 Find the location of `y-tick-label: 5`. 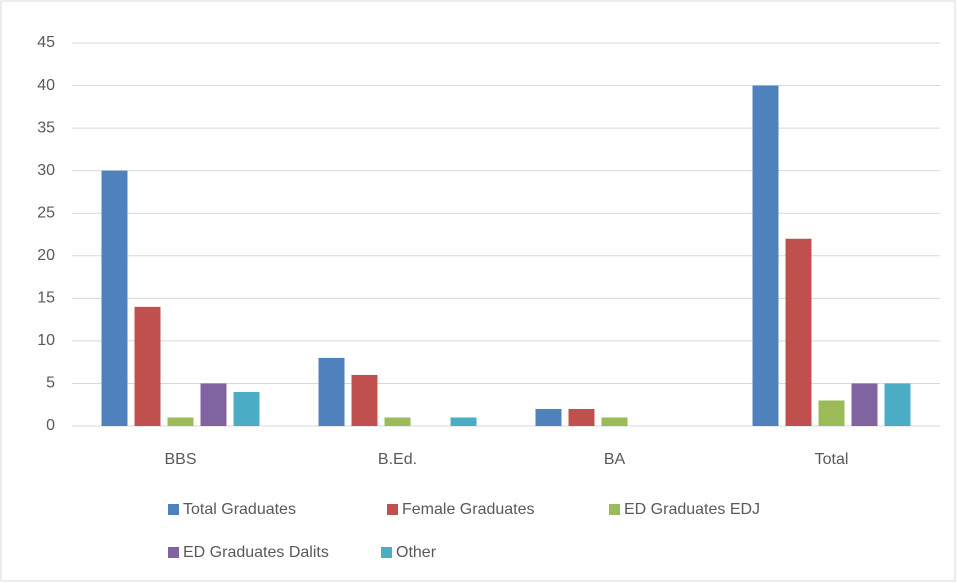

y-tick-label: 5 is located at coordinates (50, 383).